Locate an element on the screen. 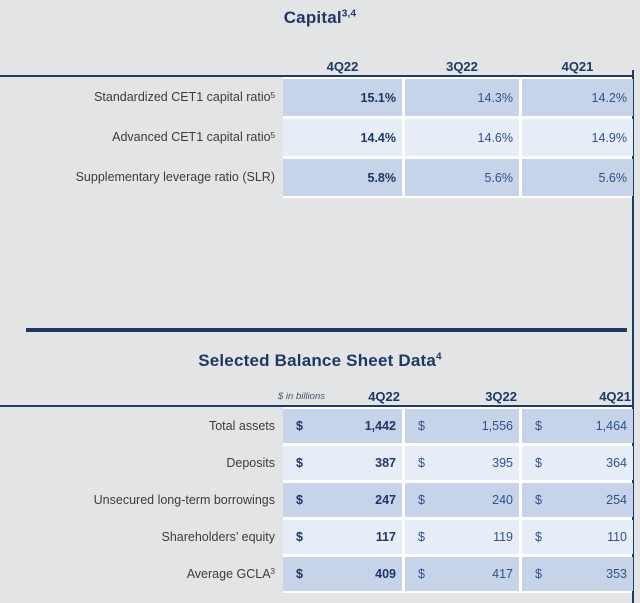  value-4q21: $353 is located at coordinates (577, 574).